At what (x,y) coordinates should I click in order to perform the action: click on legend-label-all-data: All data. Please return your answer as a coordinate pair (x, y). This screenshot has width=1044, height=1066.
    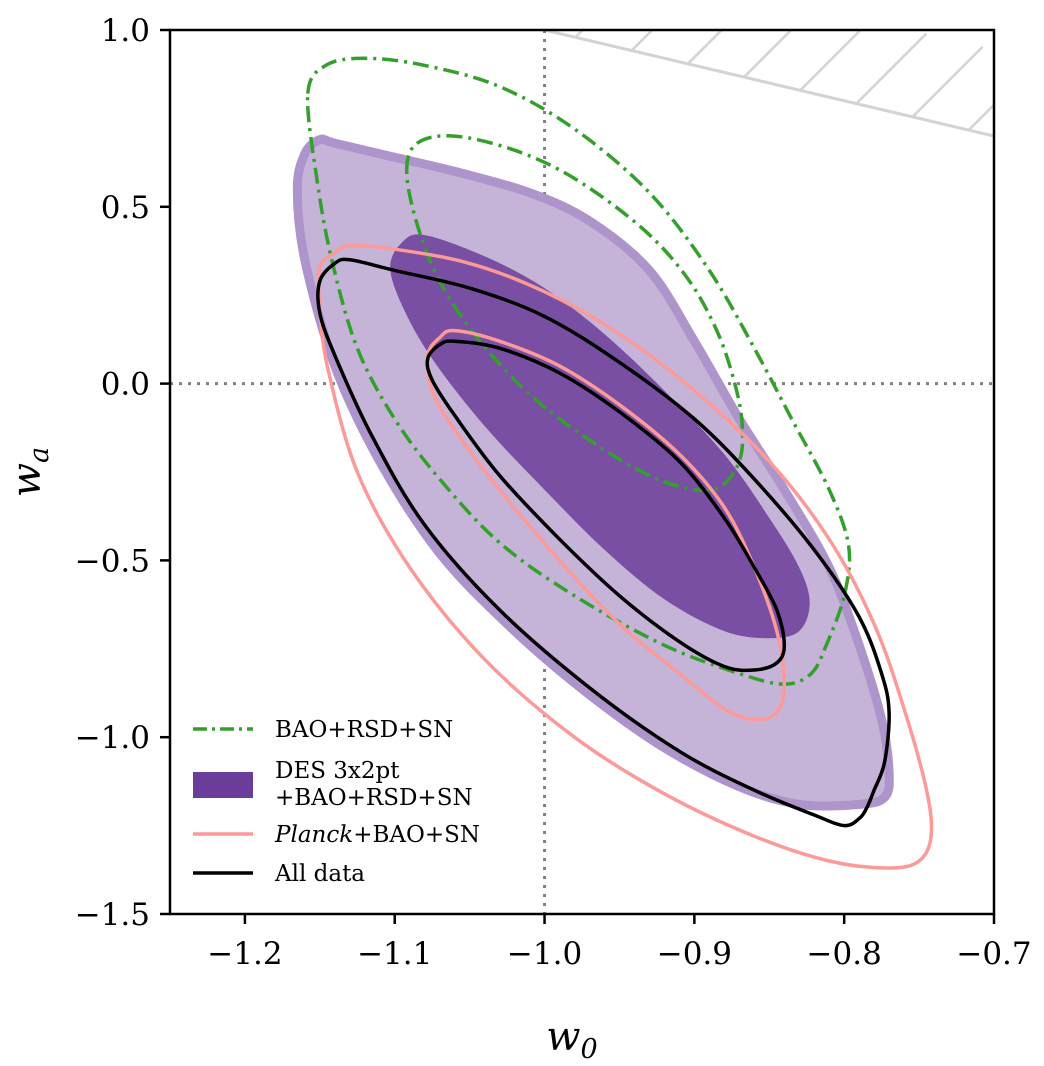
    Looking at the image, I should click on (319, 874).